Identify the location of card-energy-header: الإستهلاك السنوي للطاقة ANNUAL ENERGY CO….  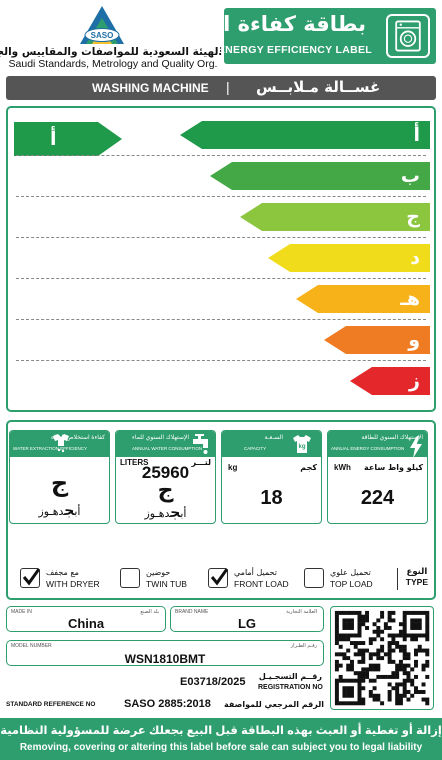
(377, 444).